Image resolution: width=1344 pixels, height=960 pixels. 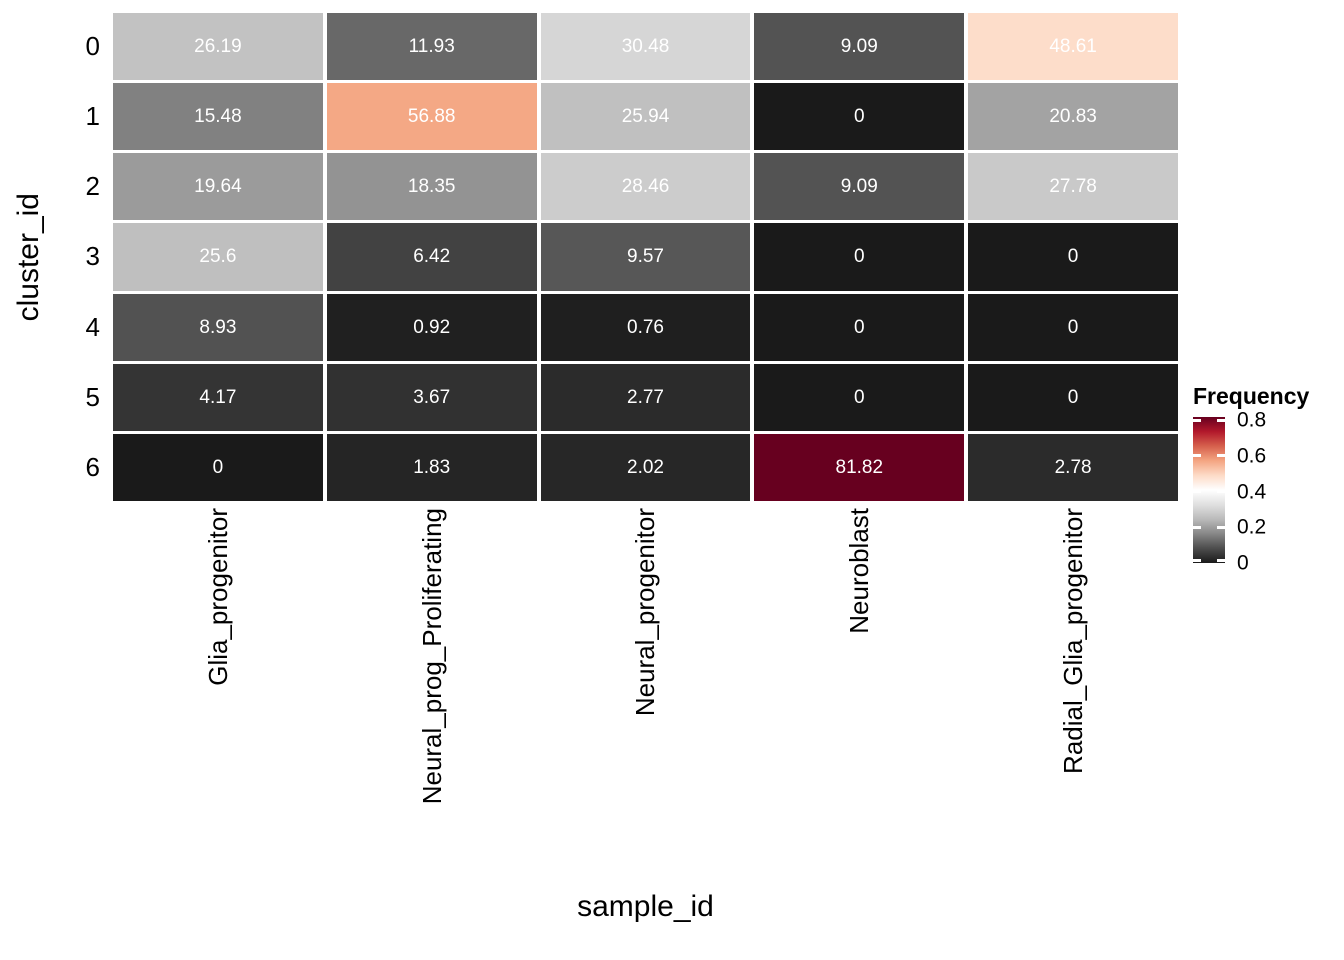 I want to click on cell-value-label: 30.48, so click(x=645, y=47).